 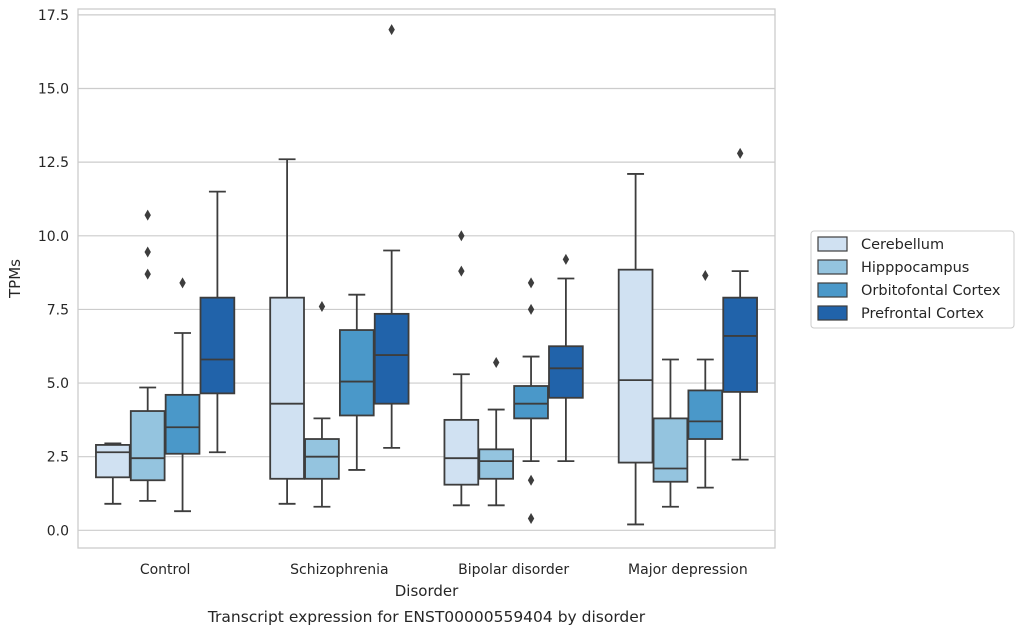 What do you see at coordinates (931, 291) in the screenshot?
I see `legend-label: Orbitofontal Cortex` at bounding box center [931, 291].